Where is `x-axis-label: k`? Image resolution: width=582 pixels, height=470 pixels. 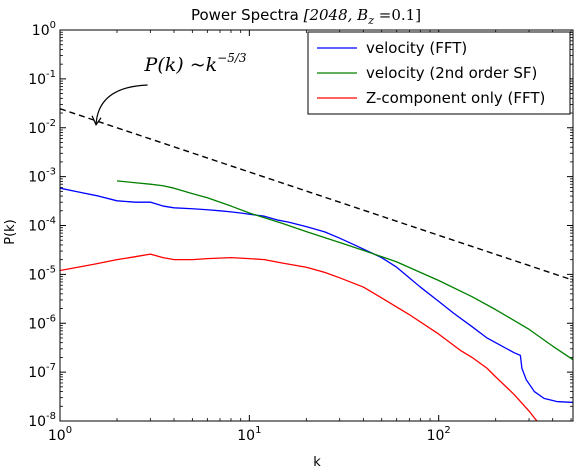
x-axis-label: k is located at coordinates (317, 462).